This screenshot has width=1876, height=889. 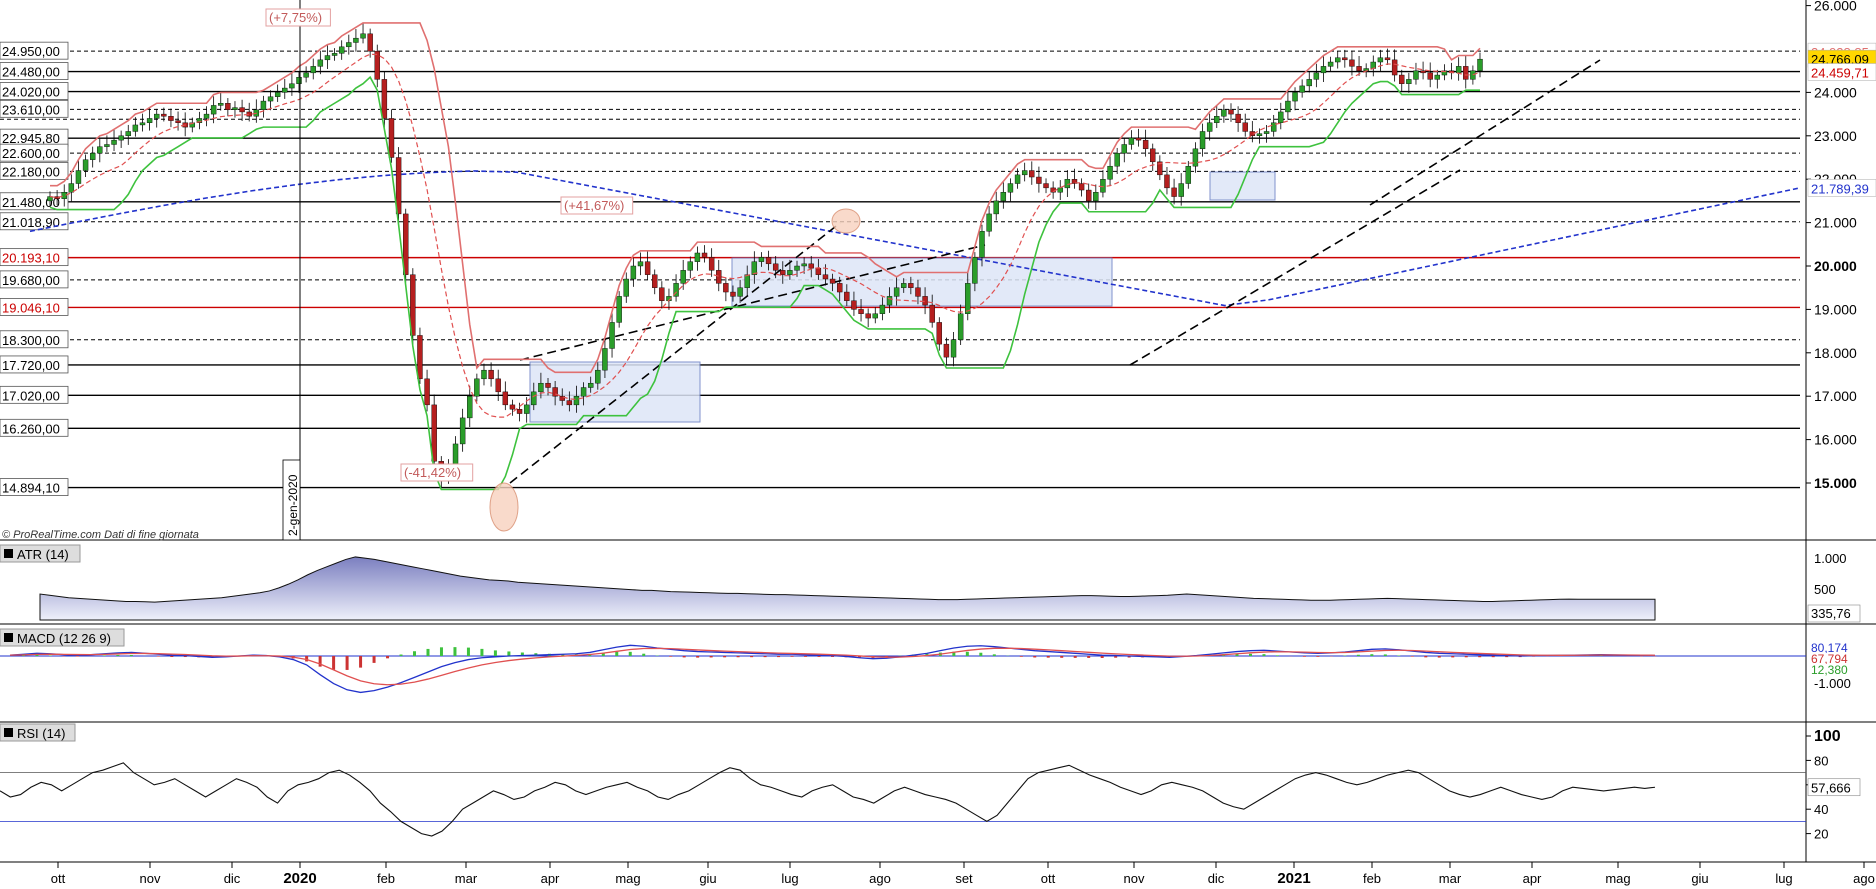 I want to click on level-label: 24.020,00, so click(x=31, y=92).